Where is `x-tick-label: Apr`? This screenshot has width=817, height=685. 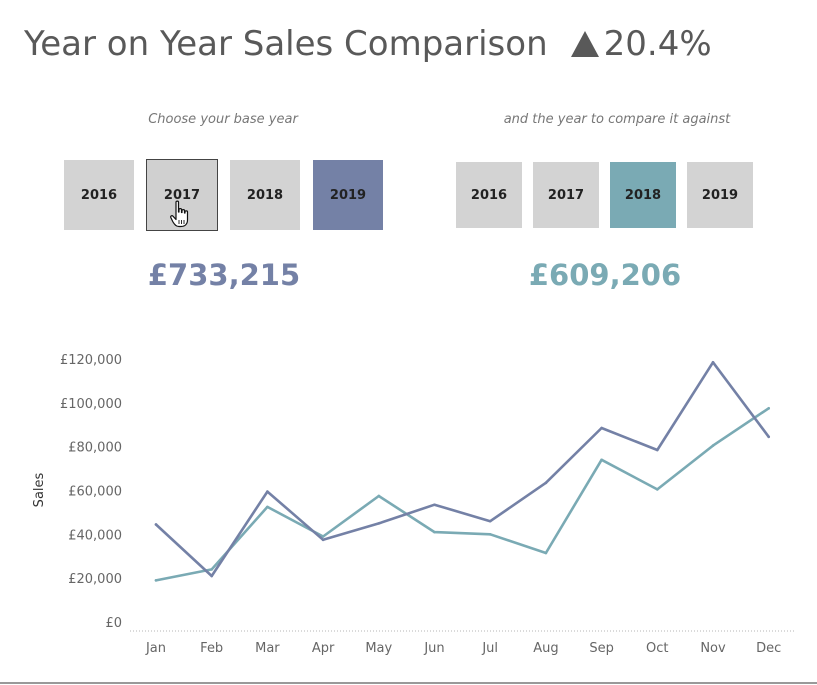 x-tick-label: Apr is located at coordinates (323, 648).